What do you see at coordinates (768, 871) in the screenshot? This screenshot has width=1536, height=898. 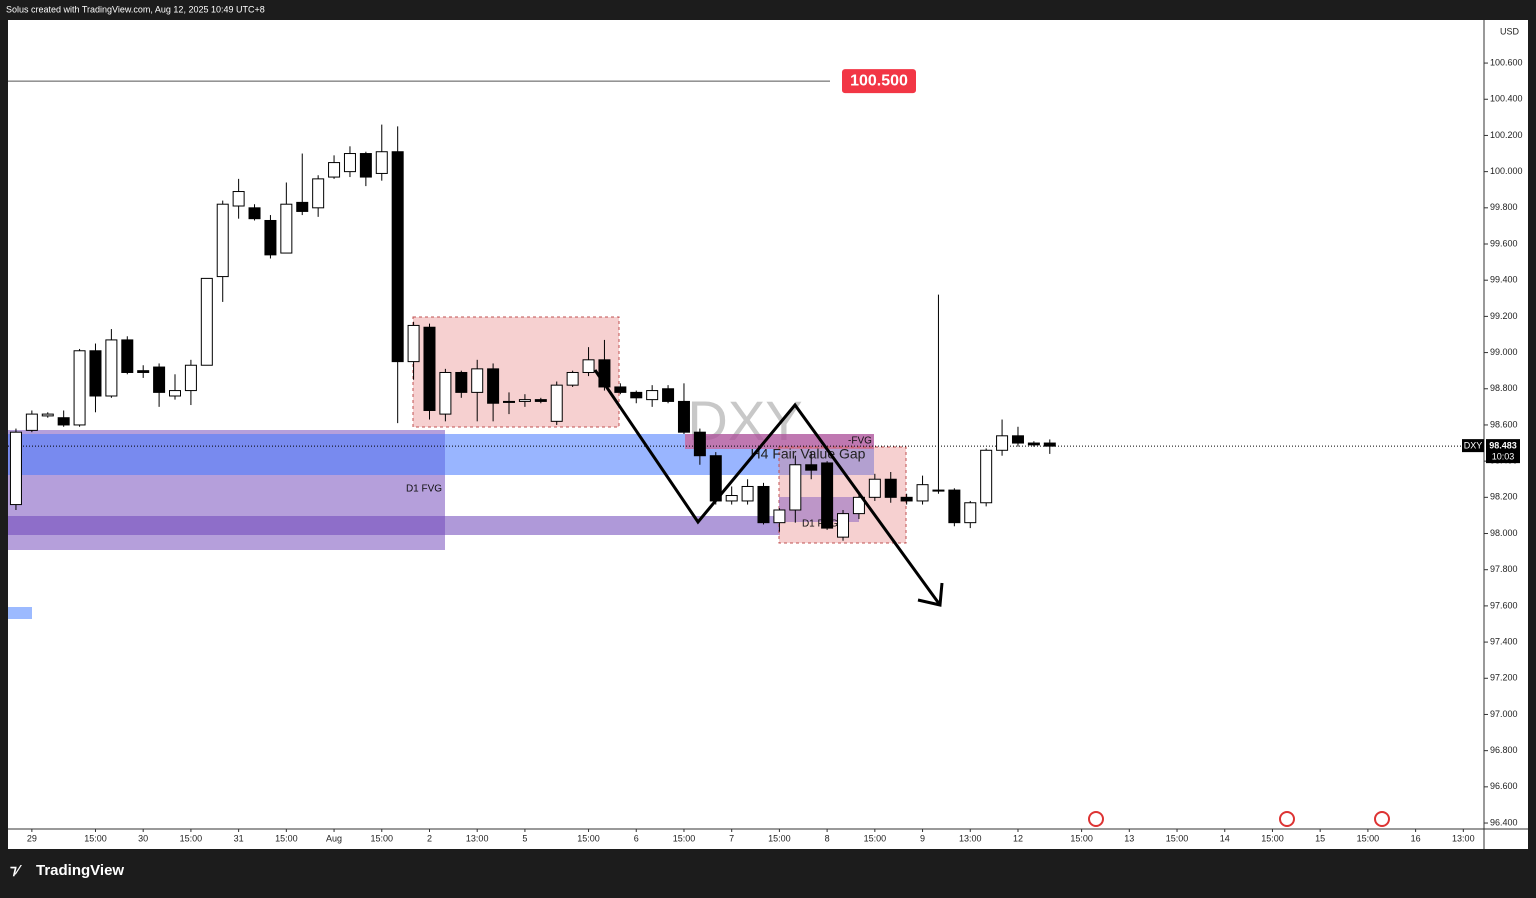 I see `footer-bar` at bounding box center [768, 871].